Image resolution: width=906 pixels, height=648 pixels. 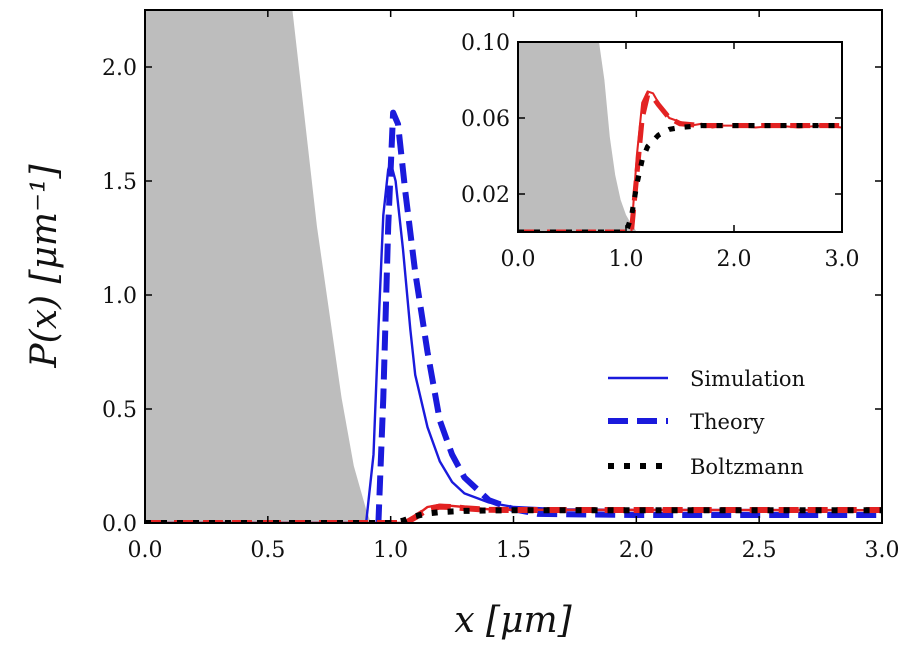 I want to click on legend-label-boltzmann: Boltzmann, so click(x=747, y=467).